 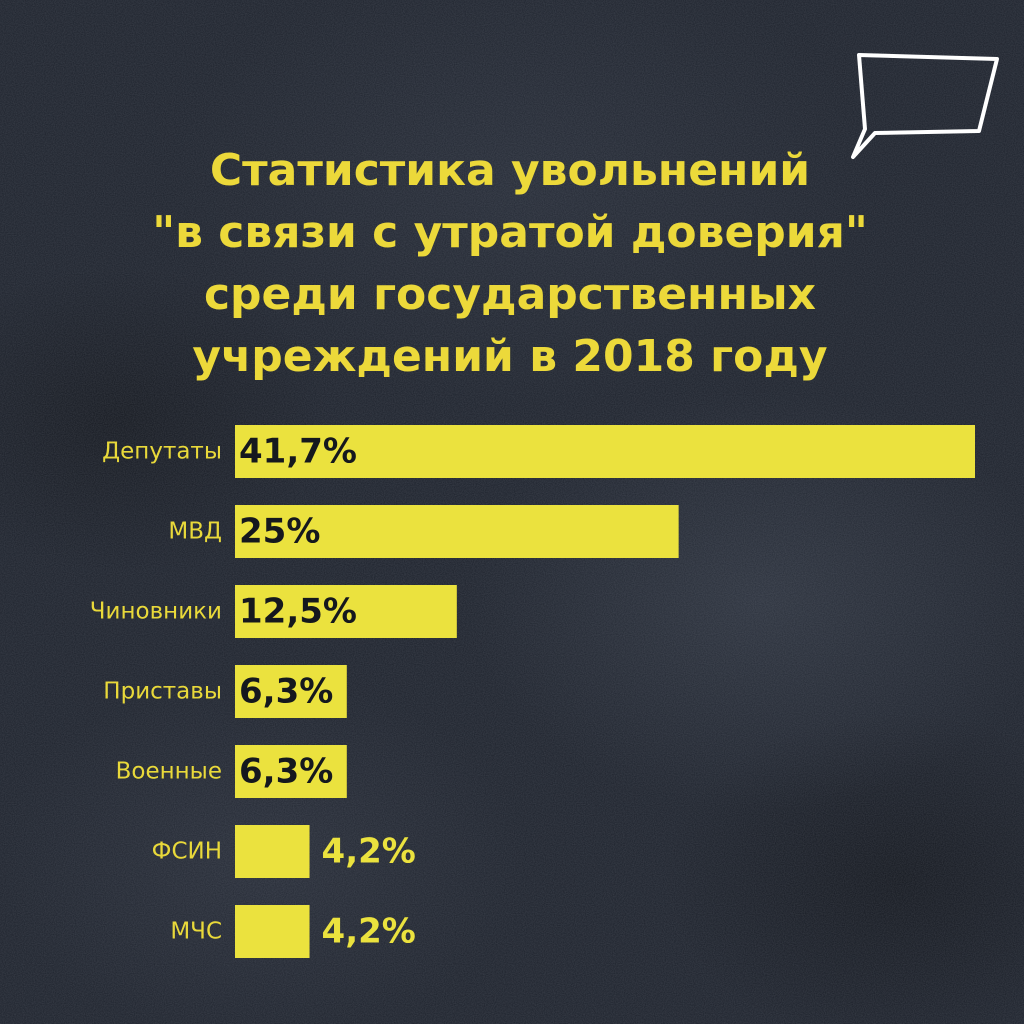 I want to click on speech-bubble-icon, so click(x=925, y=106).